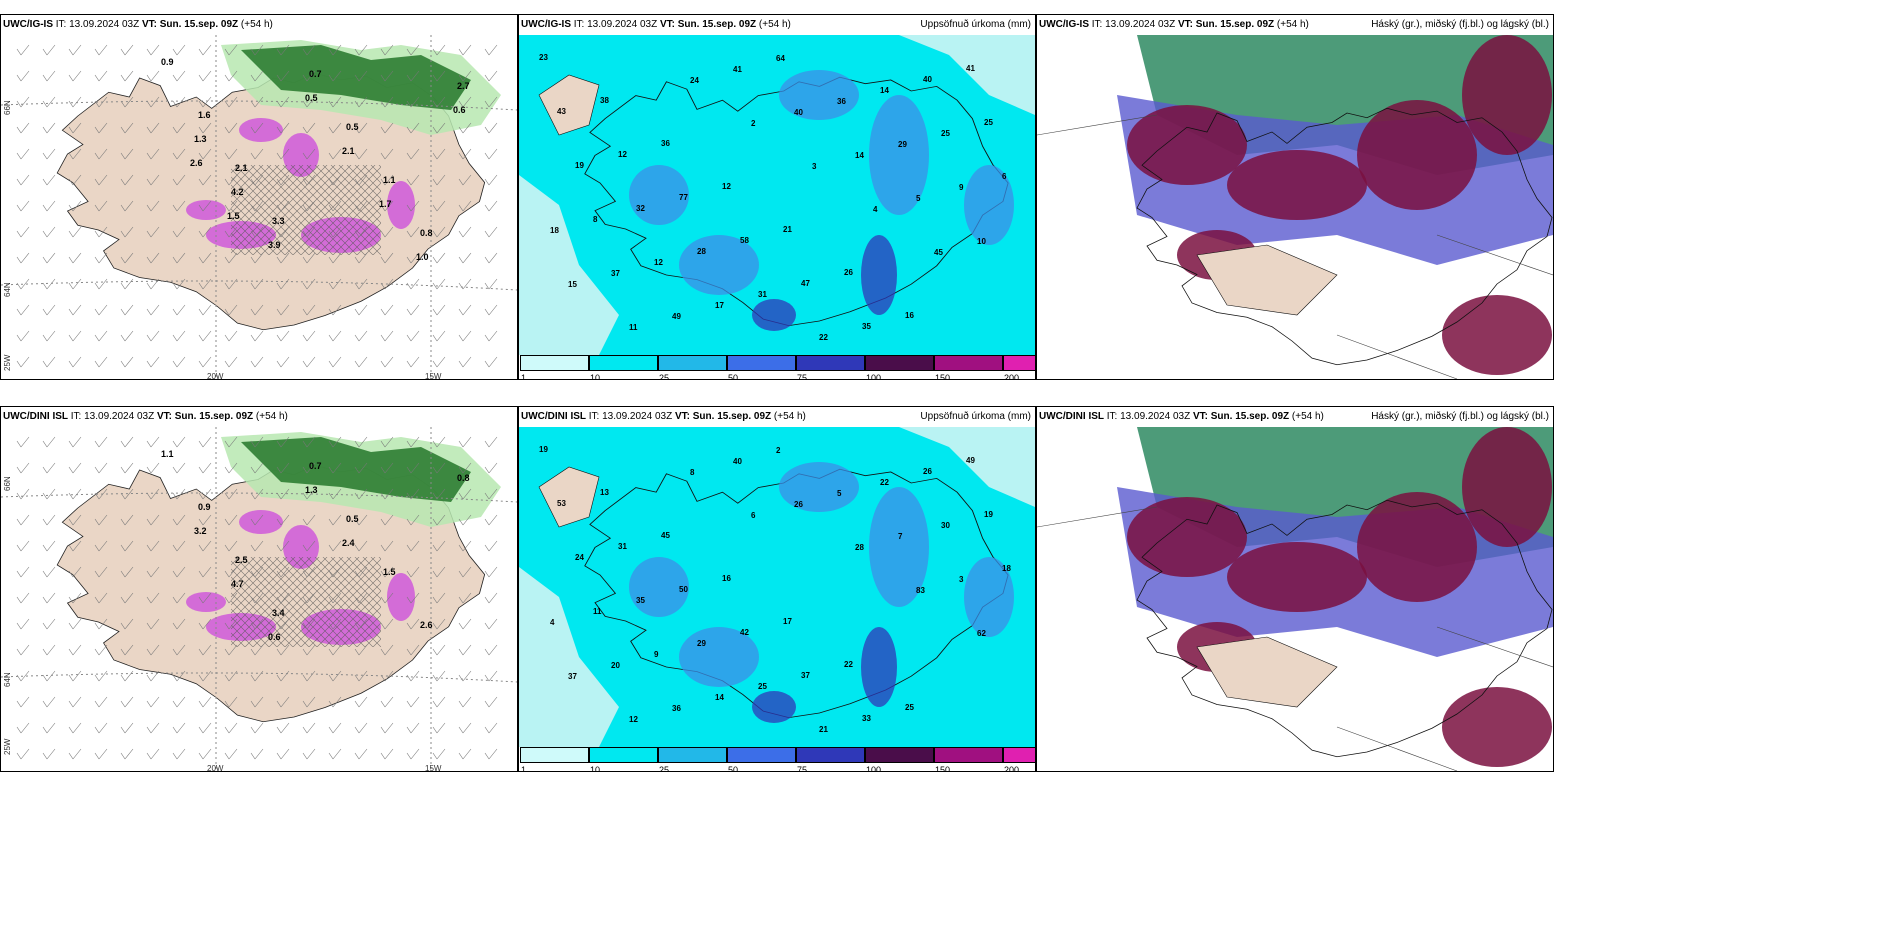 The width and height of the screenshot is (1900, 950). Describe the element at coordinates (981, 633) in the screenshot. I see `value-label: 62` at that location.